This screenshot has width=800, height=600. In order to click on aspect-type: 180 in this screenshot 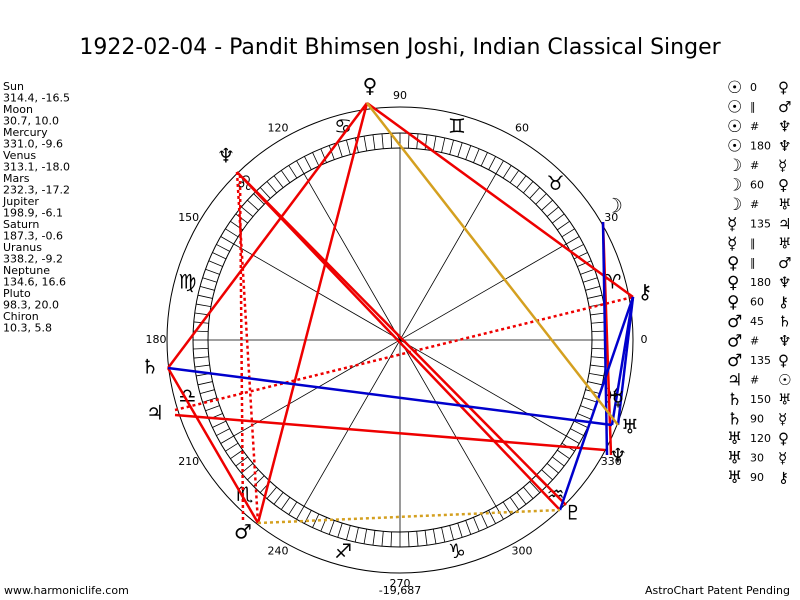, I will do `click(760, 282)`.